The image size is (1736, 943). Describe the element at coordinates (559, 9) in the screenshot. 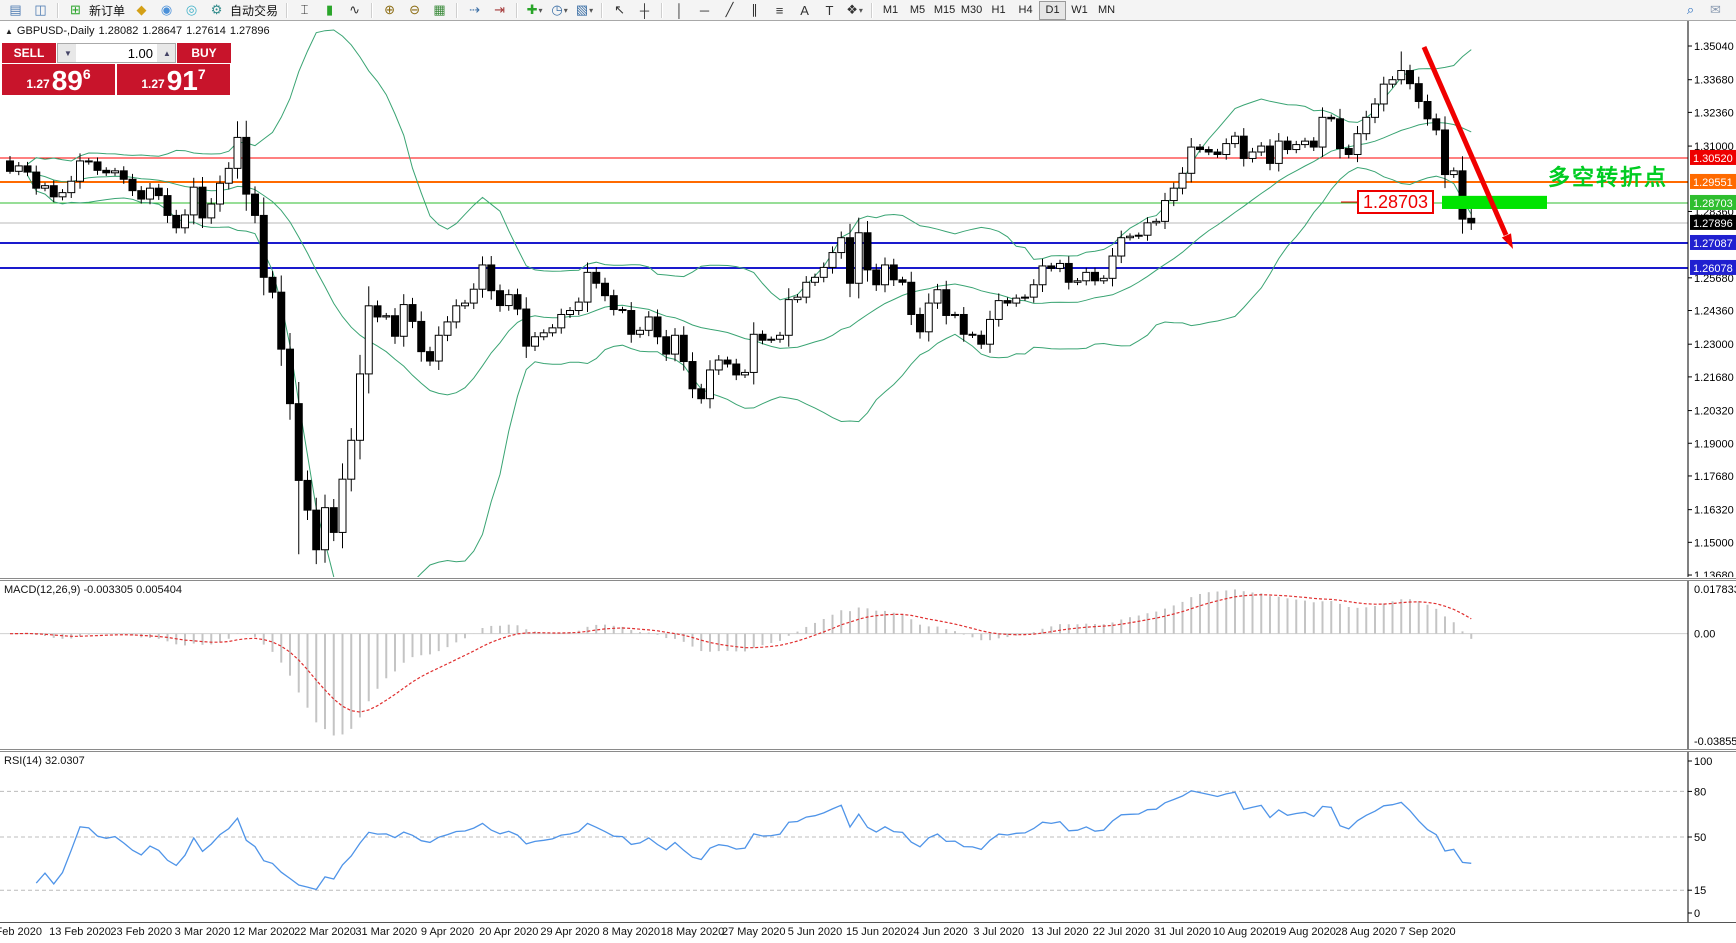

I see `periods-icon: ◷ ▾` at that location.